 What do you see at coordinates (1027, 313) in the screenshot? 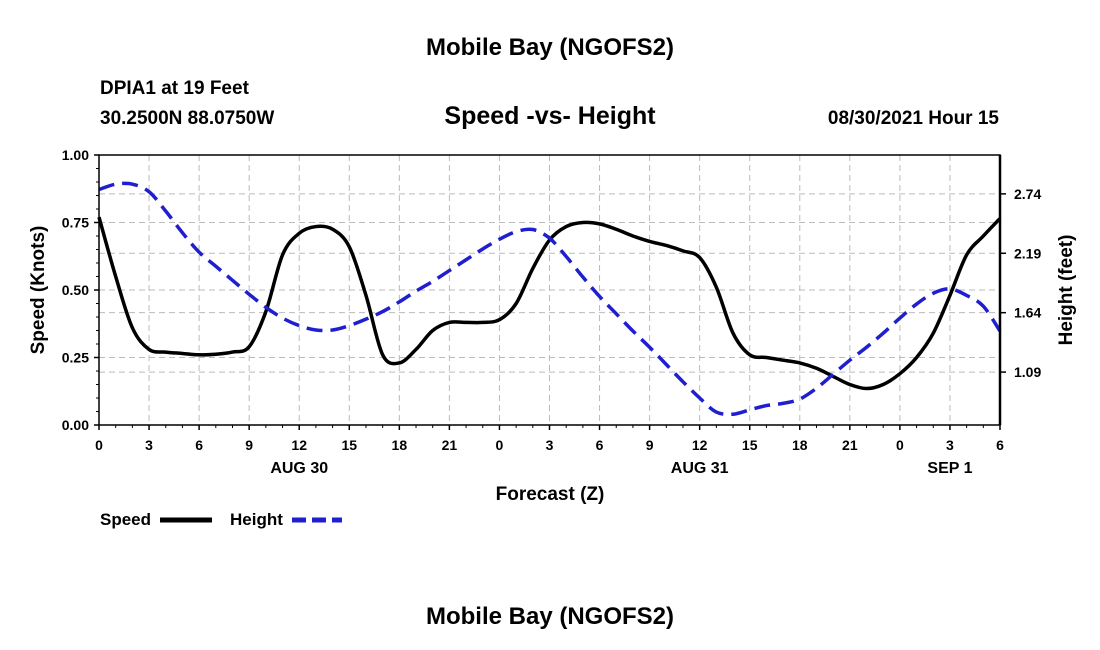
I see `y-right-tick-label: 1.64` at bounding box center [1027, 313].